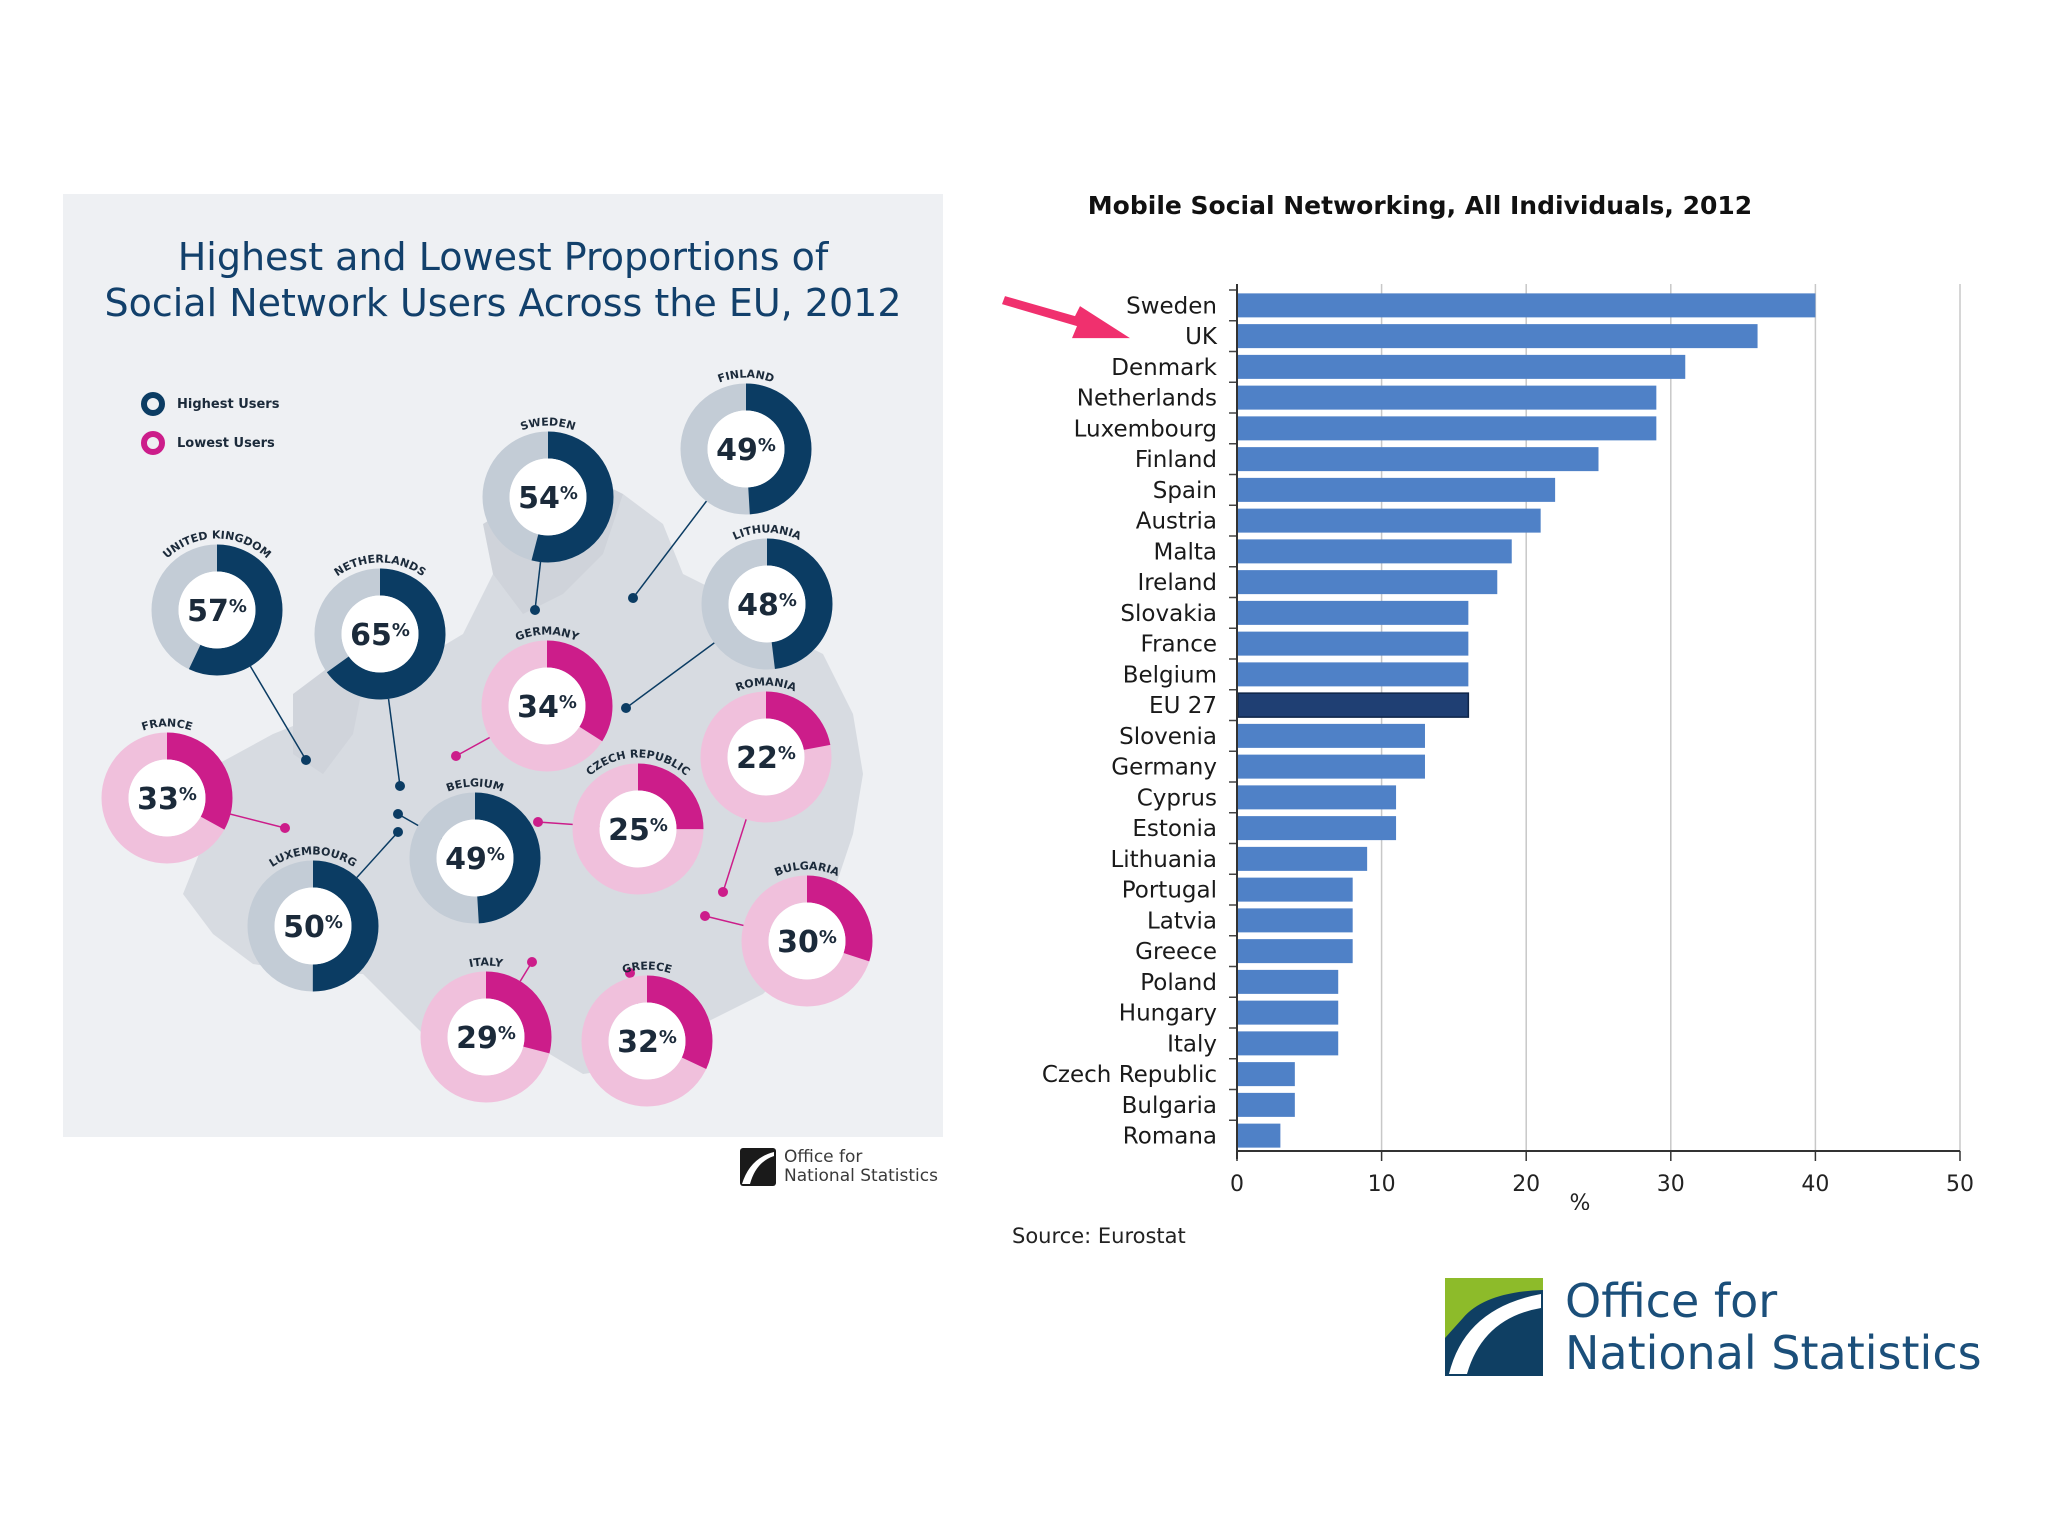  I want to click on map-dot-france, so click(285, 828).